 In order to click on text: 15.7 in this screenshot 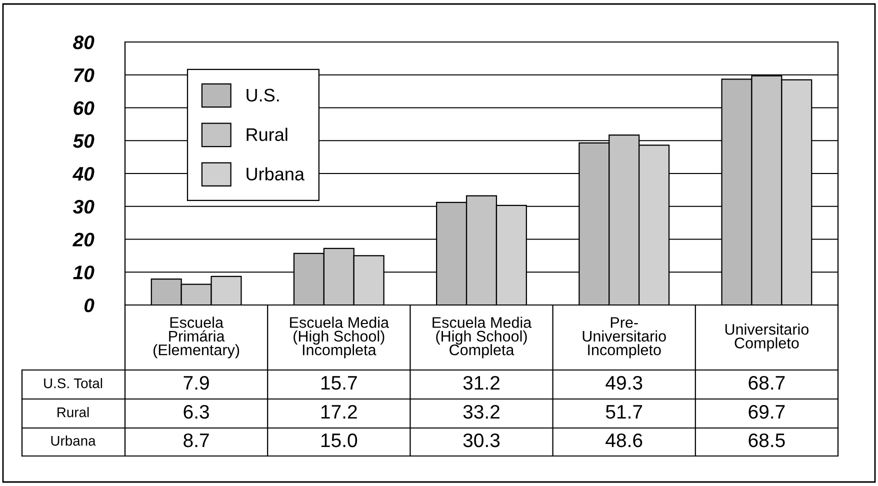, I will do `click(339, 383)`.